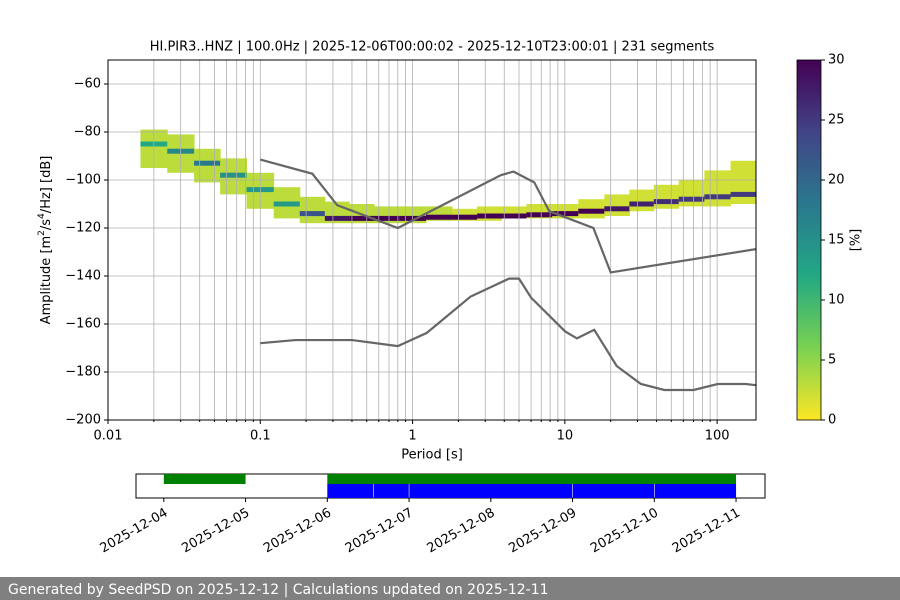 This screenshot has width=900, height=600. I want to click on y-label-part: /s, so click(46, 224).